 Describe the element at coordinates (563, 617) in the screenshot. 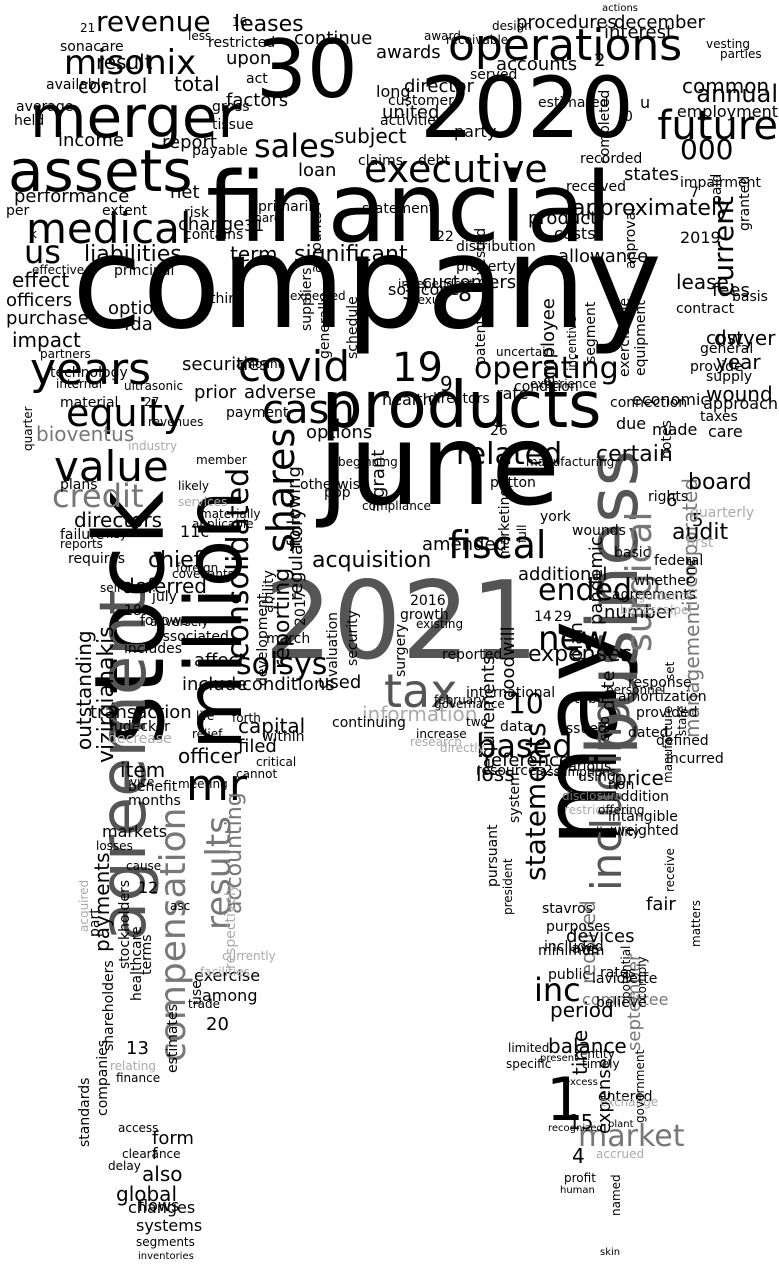

I see `cloud-word: 29` at that location.